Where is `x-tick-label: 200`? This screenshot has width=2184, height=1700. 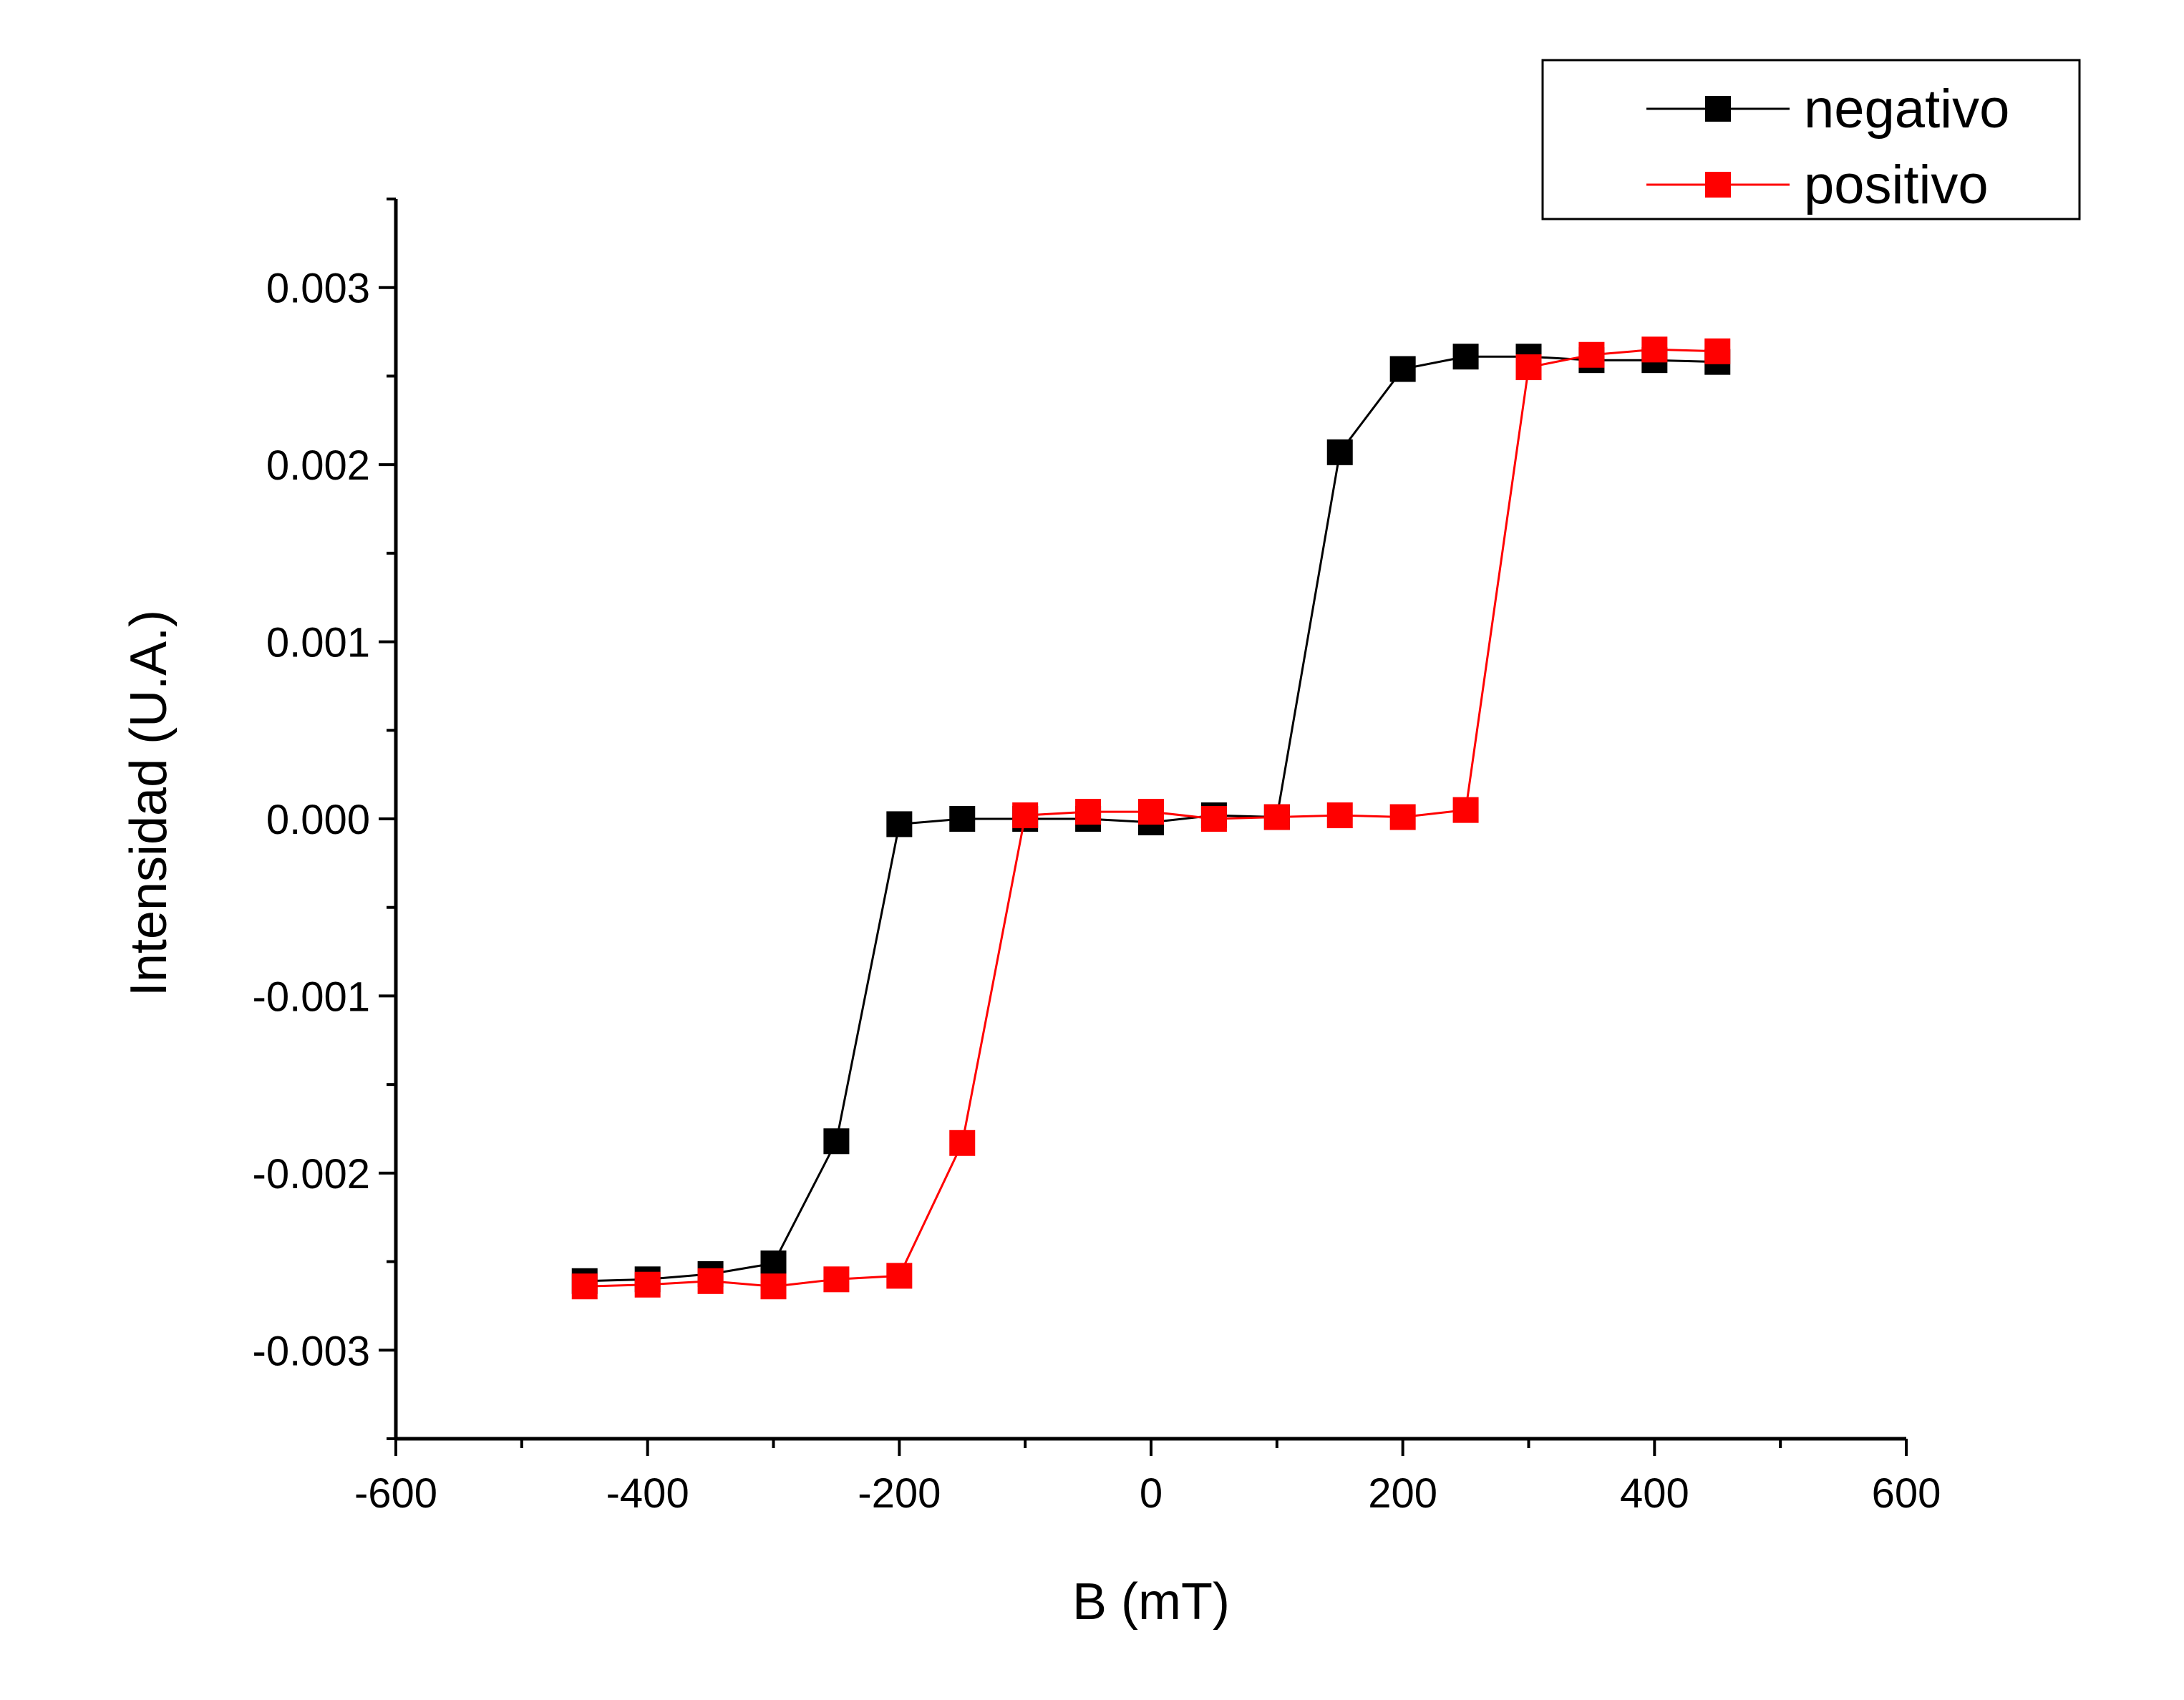 x-tick-label: 200 is located at coordinates (1402, 1493).